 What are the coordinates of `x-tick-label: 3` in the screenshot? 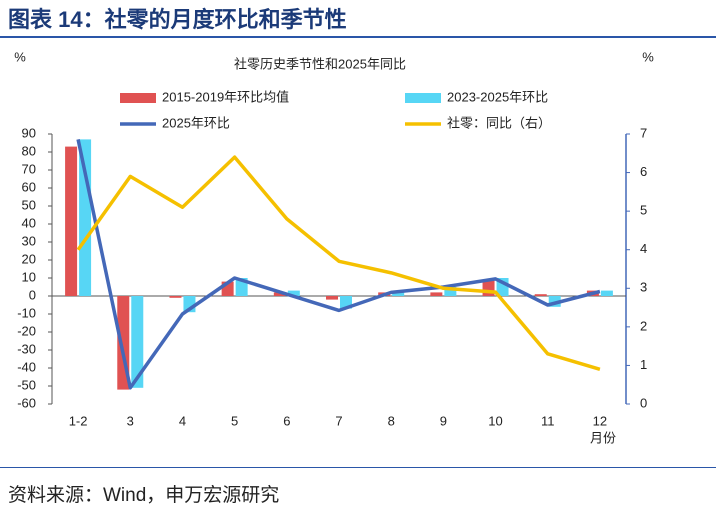 It's located at (130, 420).